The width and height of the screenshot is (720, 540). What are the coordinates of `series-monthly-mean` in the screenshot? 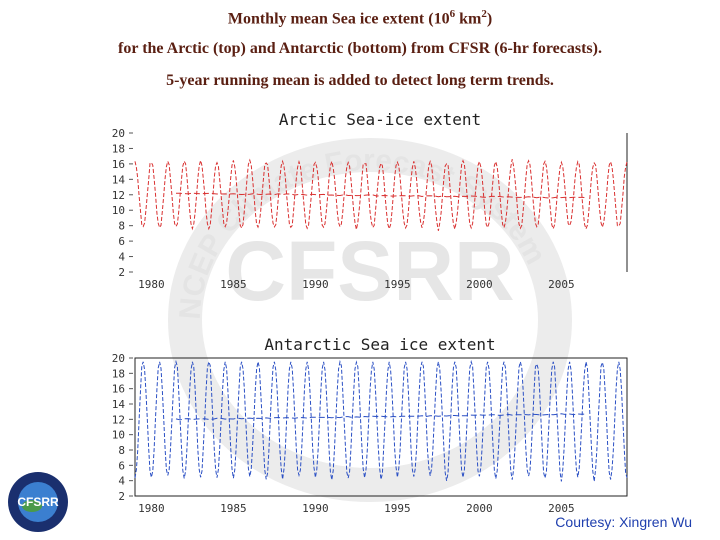 It's located at (381, 194).